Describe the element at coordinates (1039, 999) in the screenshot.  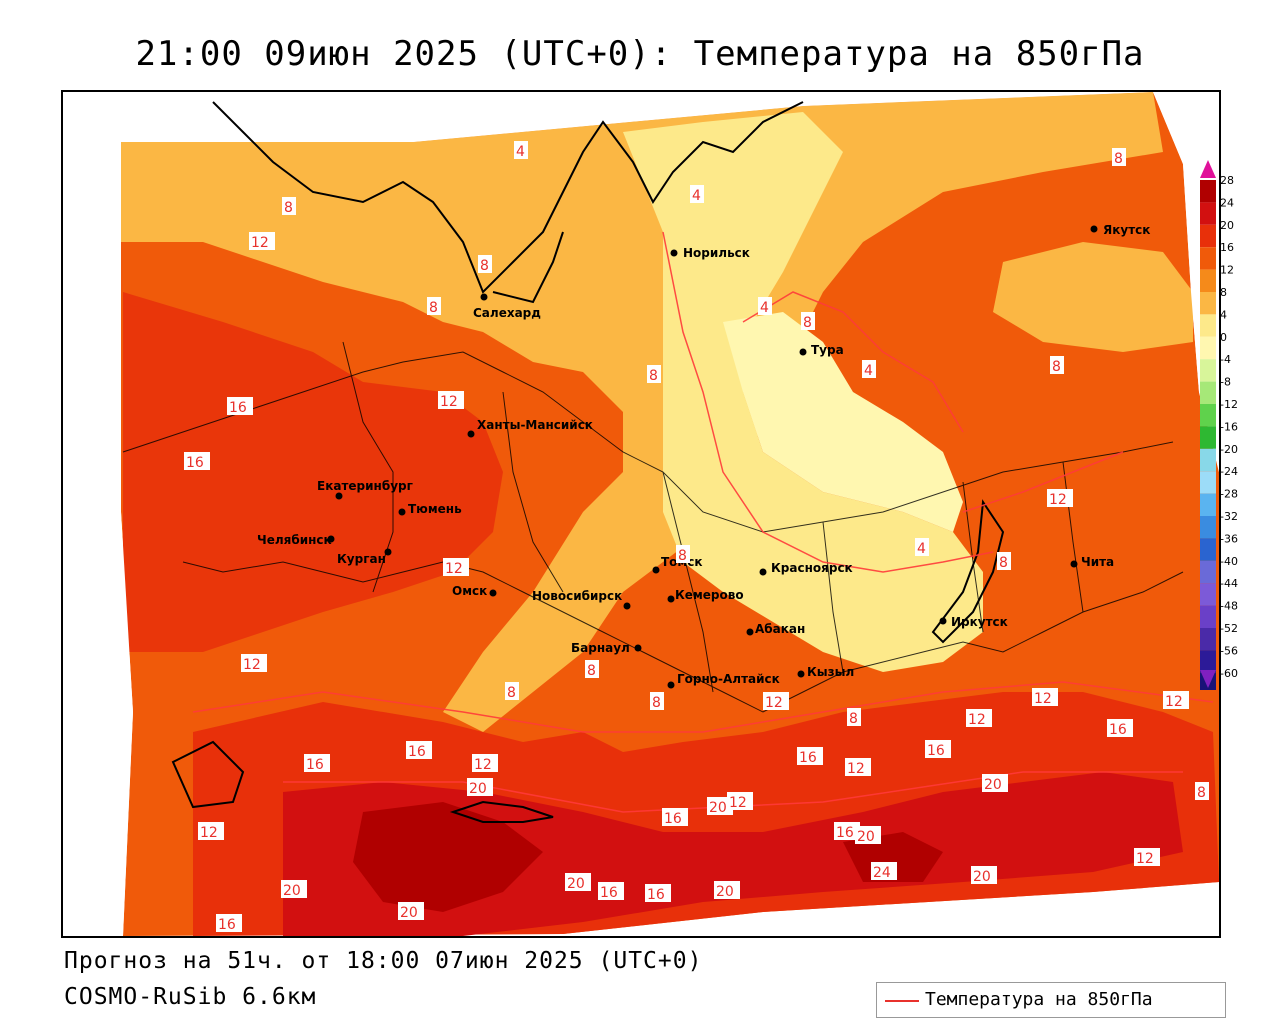
I see `legend-label: Температура на 850гПа` at that location.